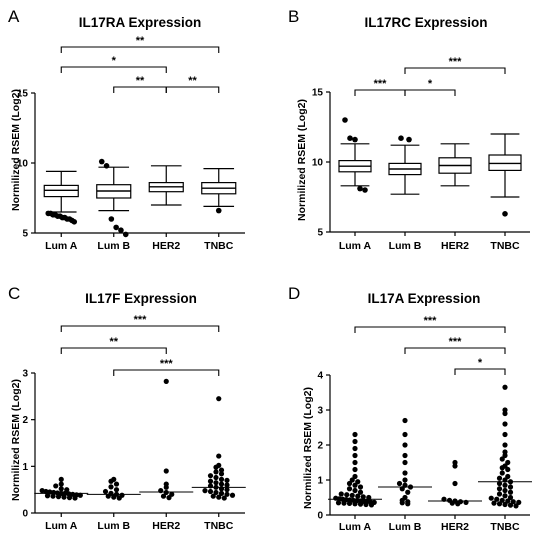 This screenshot has width=550, height=538. I want to click on y-tick-label: 3, so click(320, 411).